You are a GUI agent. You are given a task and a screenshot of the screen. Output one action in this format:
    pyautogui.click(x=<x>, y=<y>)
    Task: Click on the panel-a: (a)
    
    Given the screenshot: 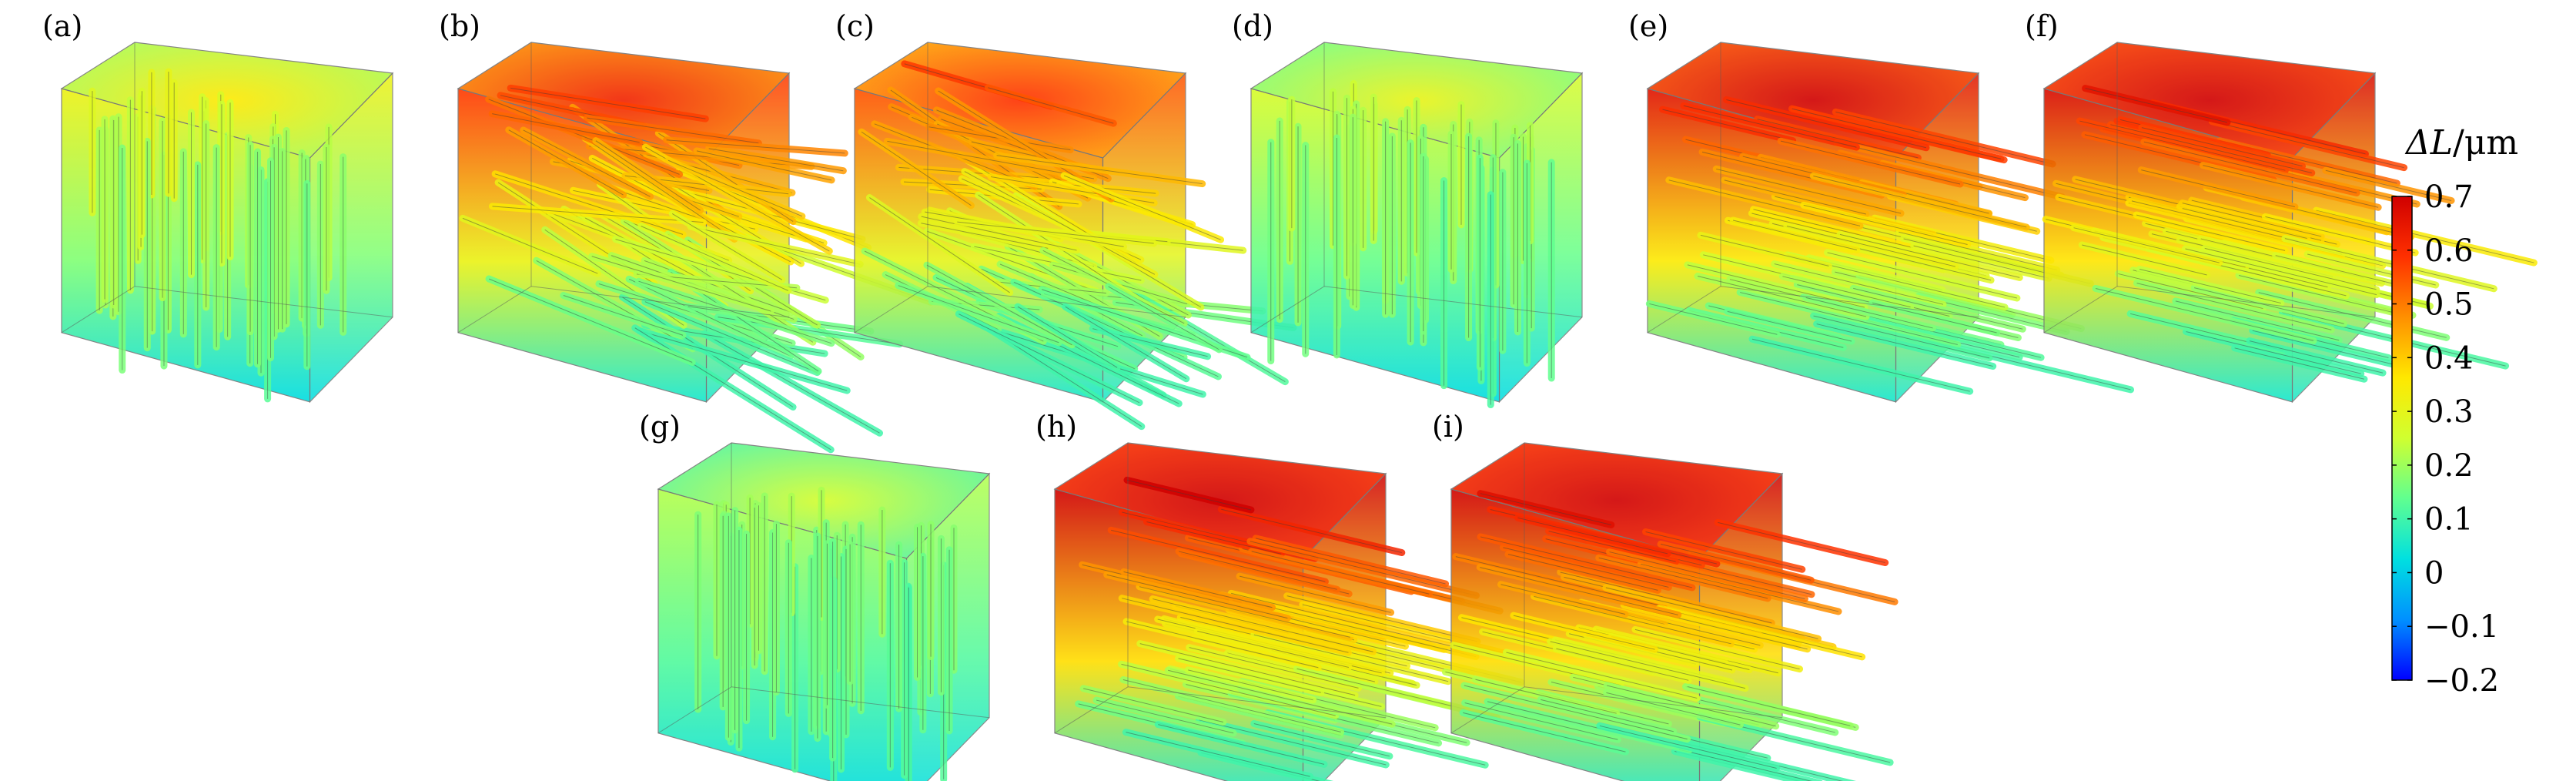 What is the action you would take?
    pyautogui.click(x=218, y=207)
    